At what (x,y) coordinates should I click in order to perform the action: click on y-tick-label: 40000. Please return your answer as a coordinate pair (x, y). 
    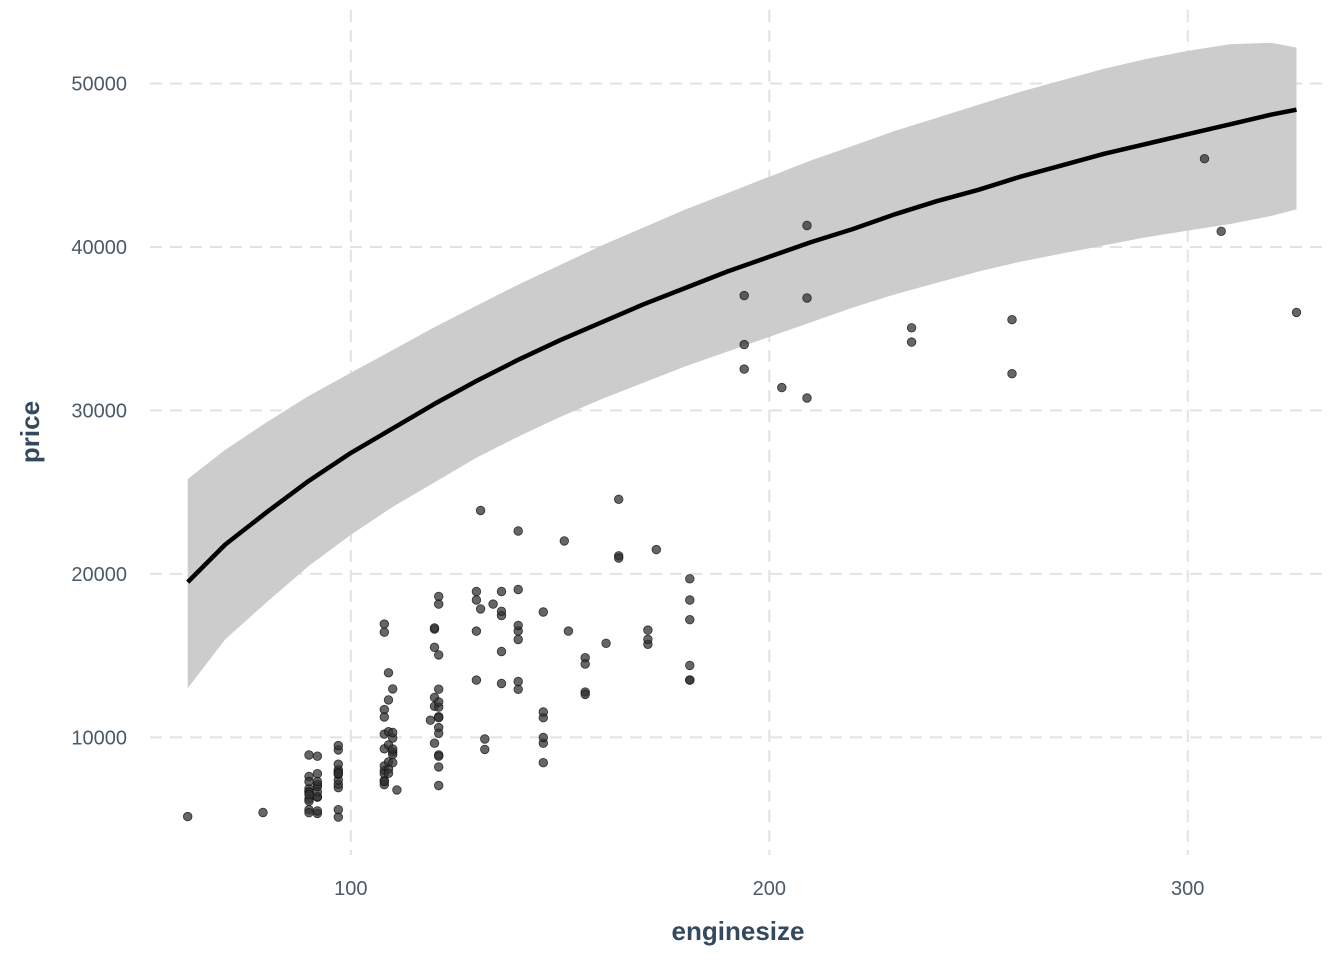
    Looking at the image, I should click on (99, 248).